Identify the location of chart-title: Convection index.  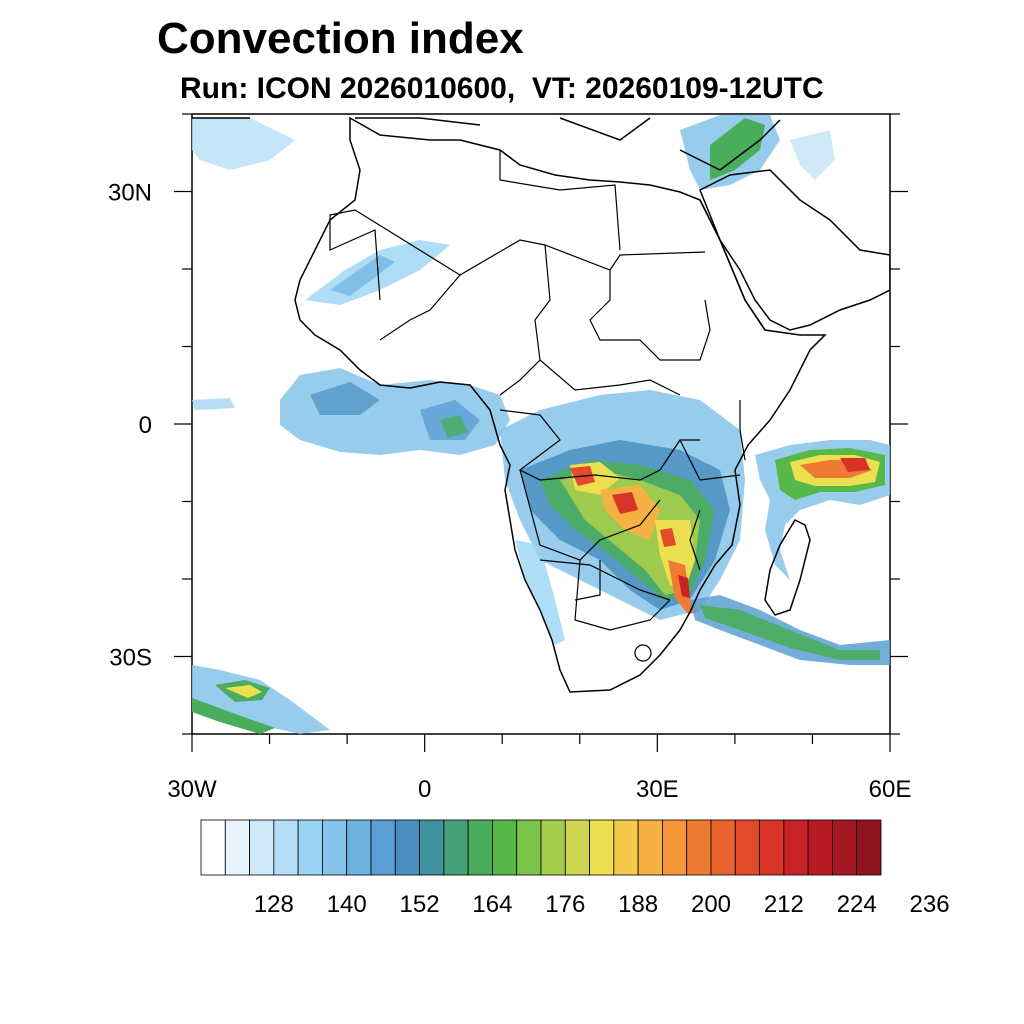
(340, 38).